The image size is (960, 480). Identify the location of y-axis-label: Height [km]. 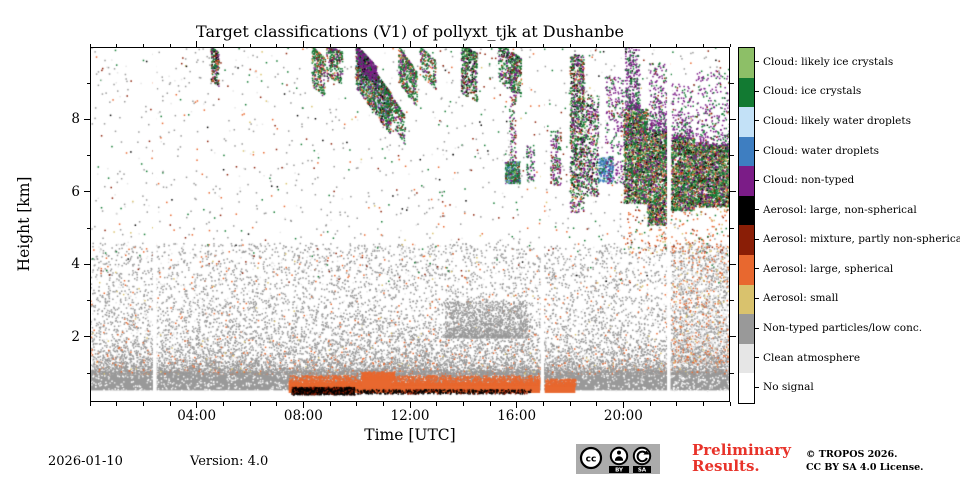
(24, 224).